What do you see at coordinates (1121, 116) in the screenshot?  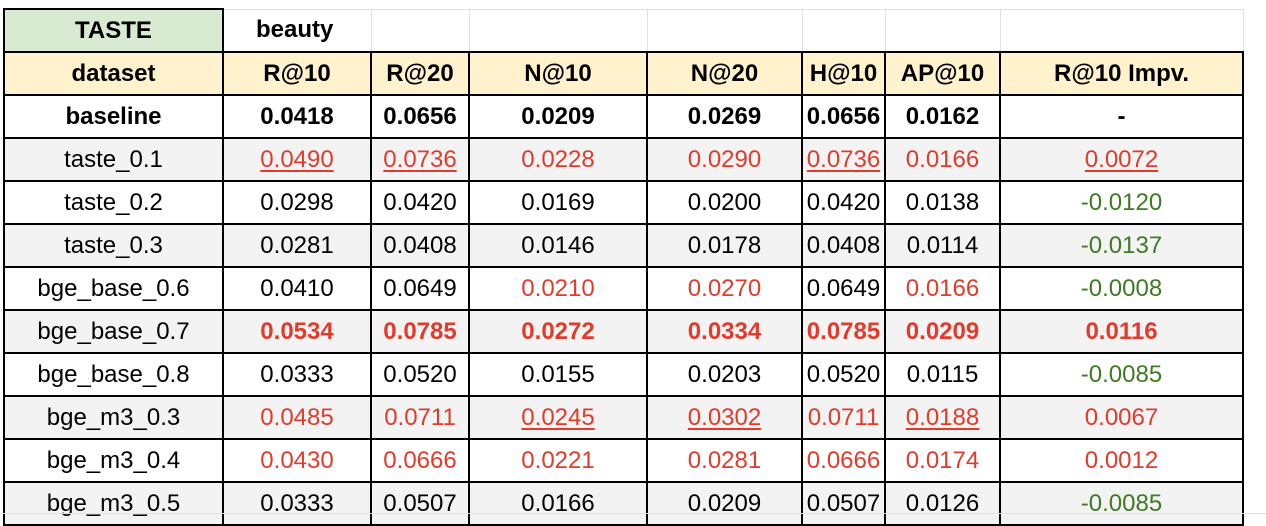 I see `value-cell: -` at bounding box center [1121, 116].